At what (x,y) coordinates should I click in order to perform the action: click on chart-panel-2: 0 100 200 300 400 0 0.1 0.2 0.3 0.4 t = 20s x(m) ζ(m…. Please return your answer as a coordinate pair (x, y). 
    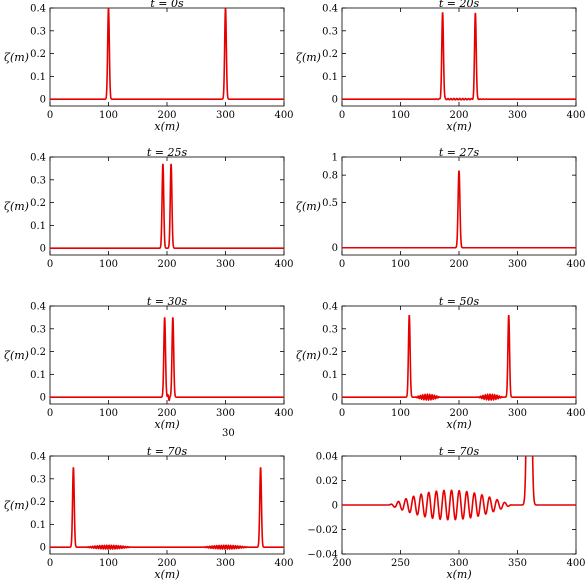
    Looking at the image, I should click on (441, 66).